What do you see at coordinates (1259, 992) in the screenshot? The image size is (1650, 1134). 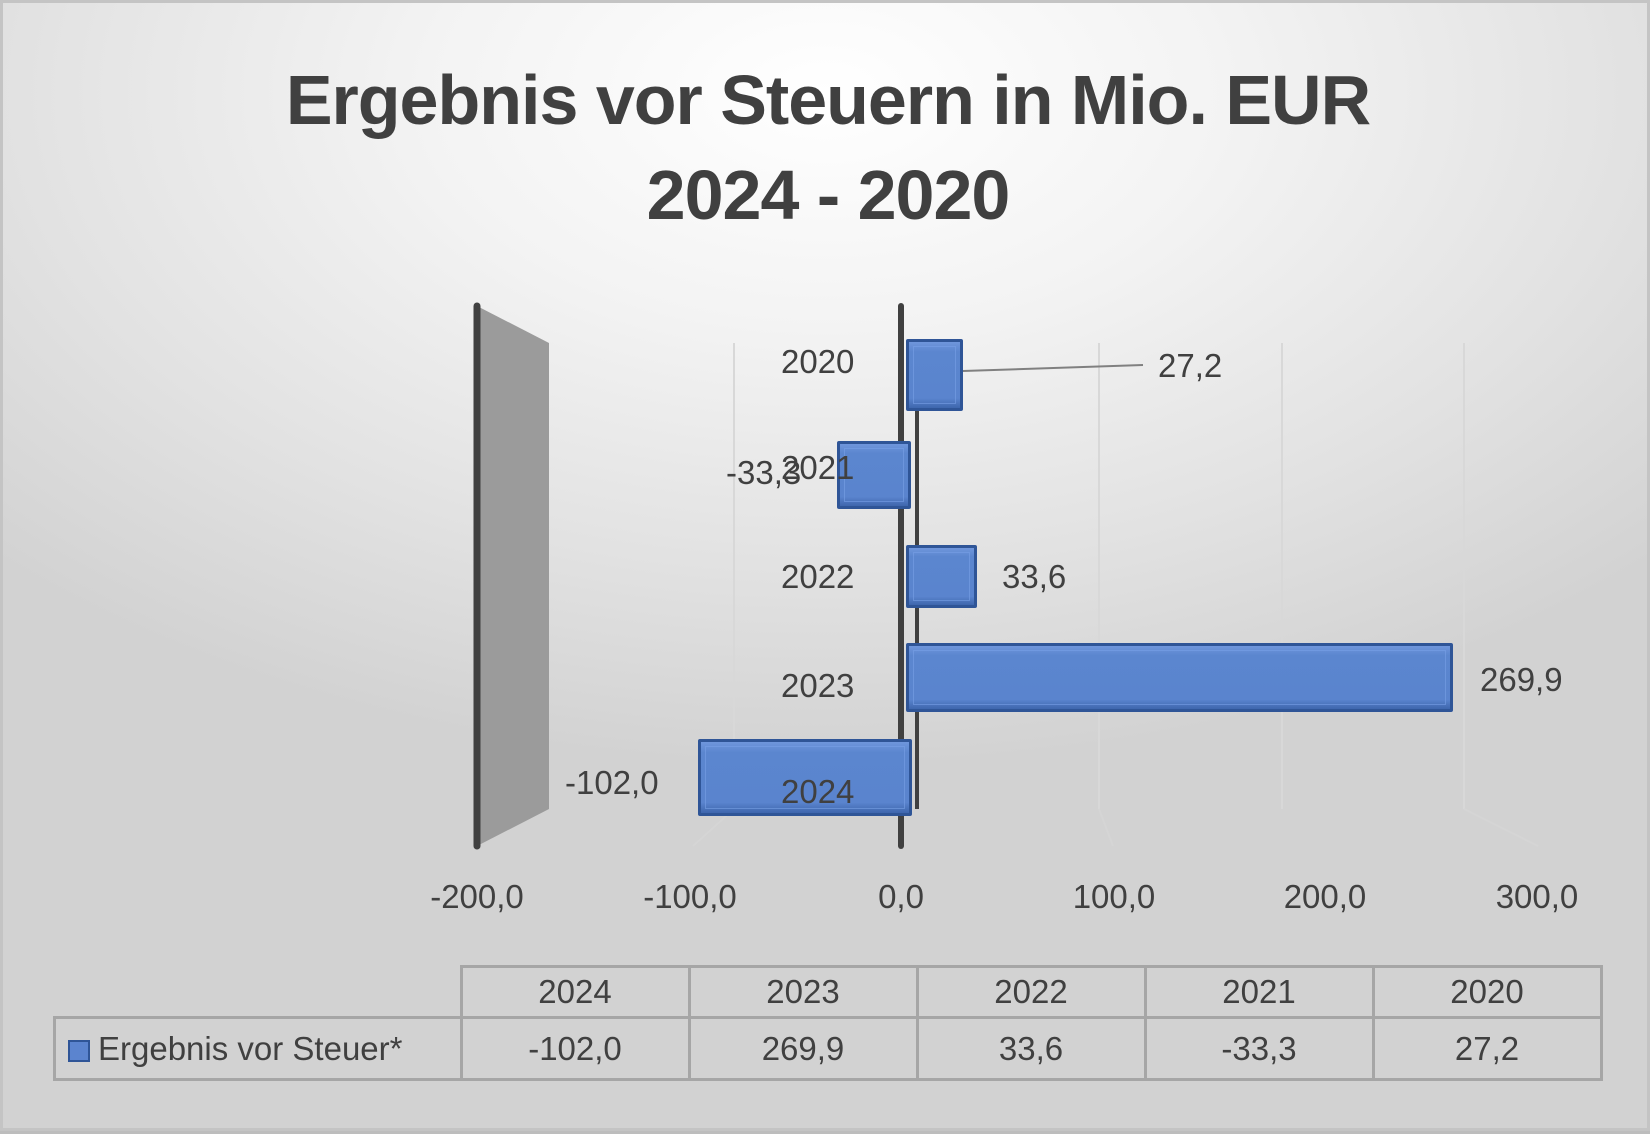 I see `data-table-header: 2021` at bounding box center [1259, 992].